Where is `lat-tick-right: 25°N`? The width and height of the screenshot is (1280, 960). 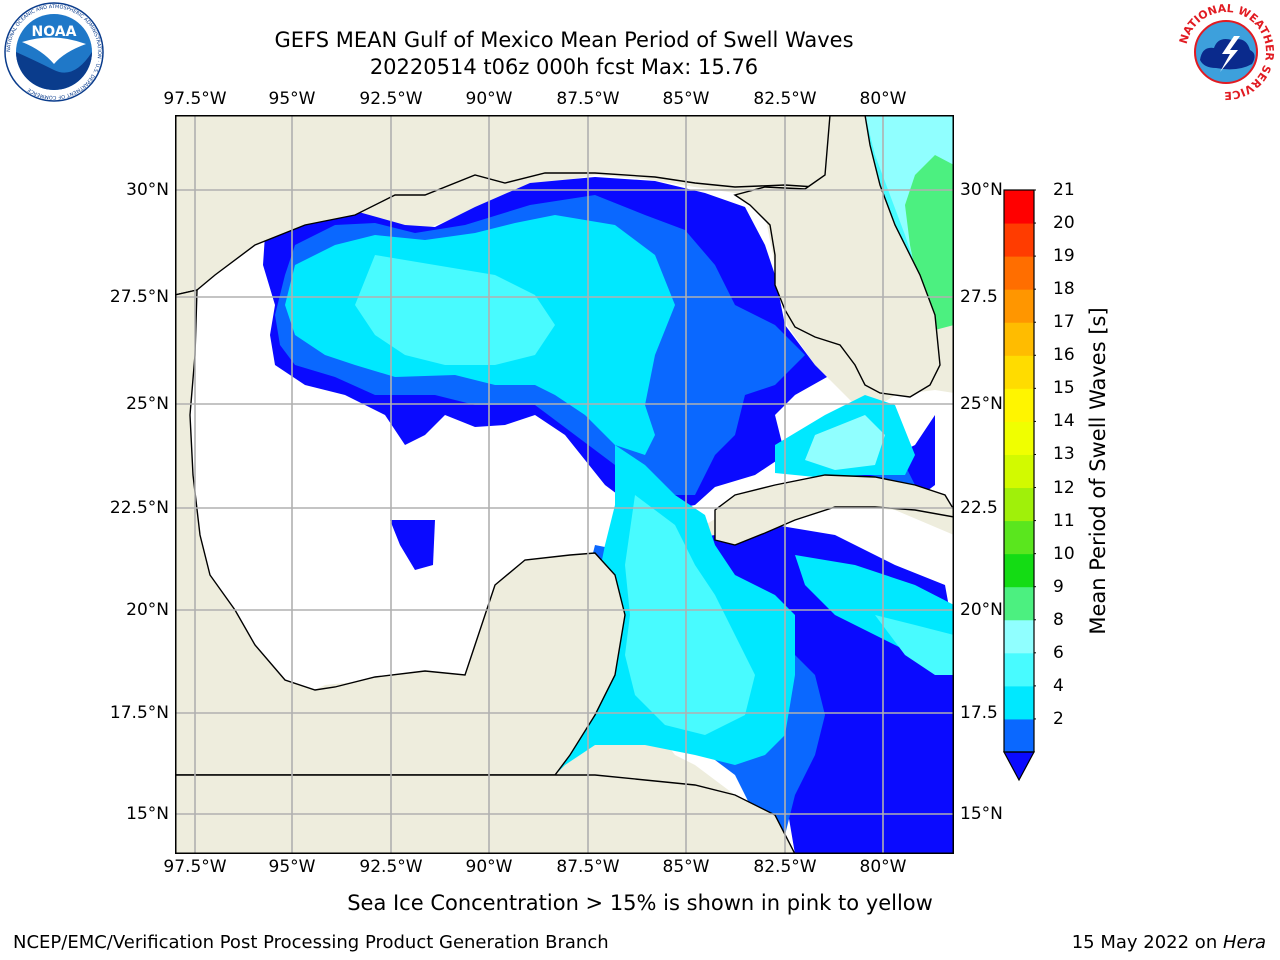
lat-tick-right: 25°N is located at coordinates (981, 404).